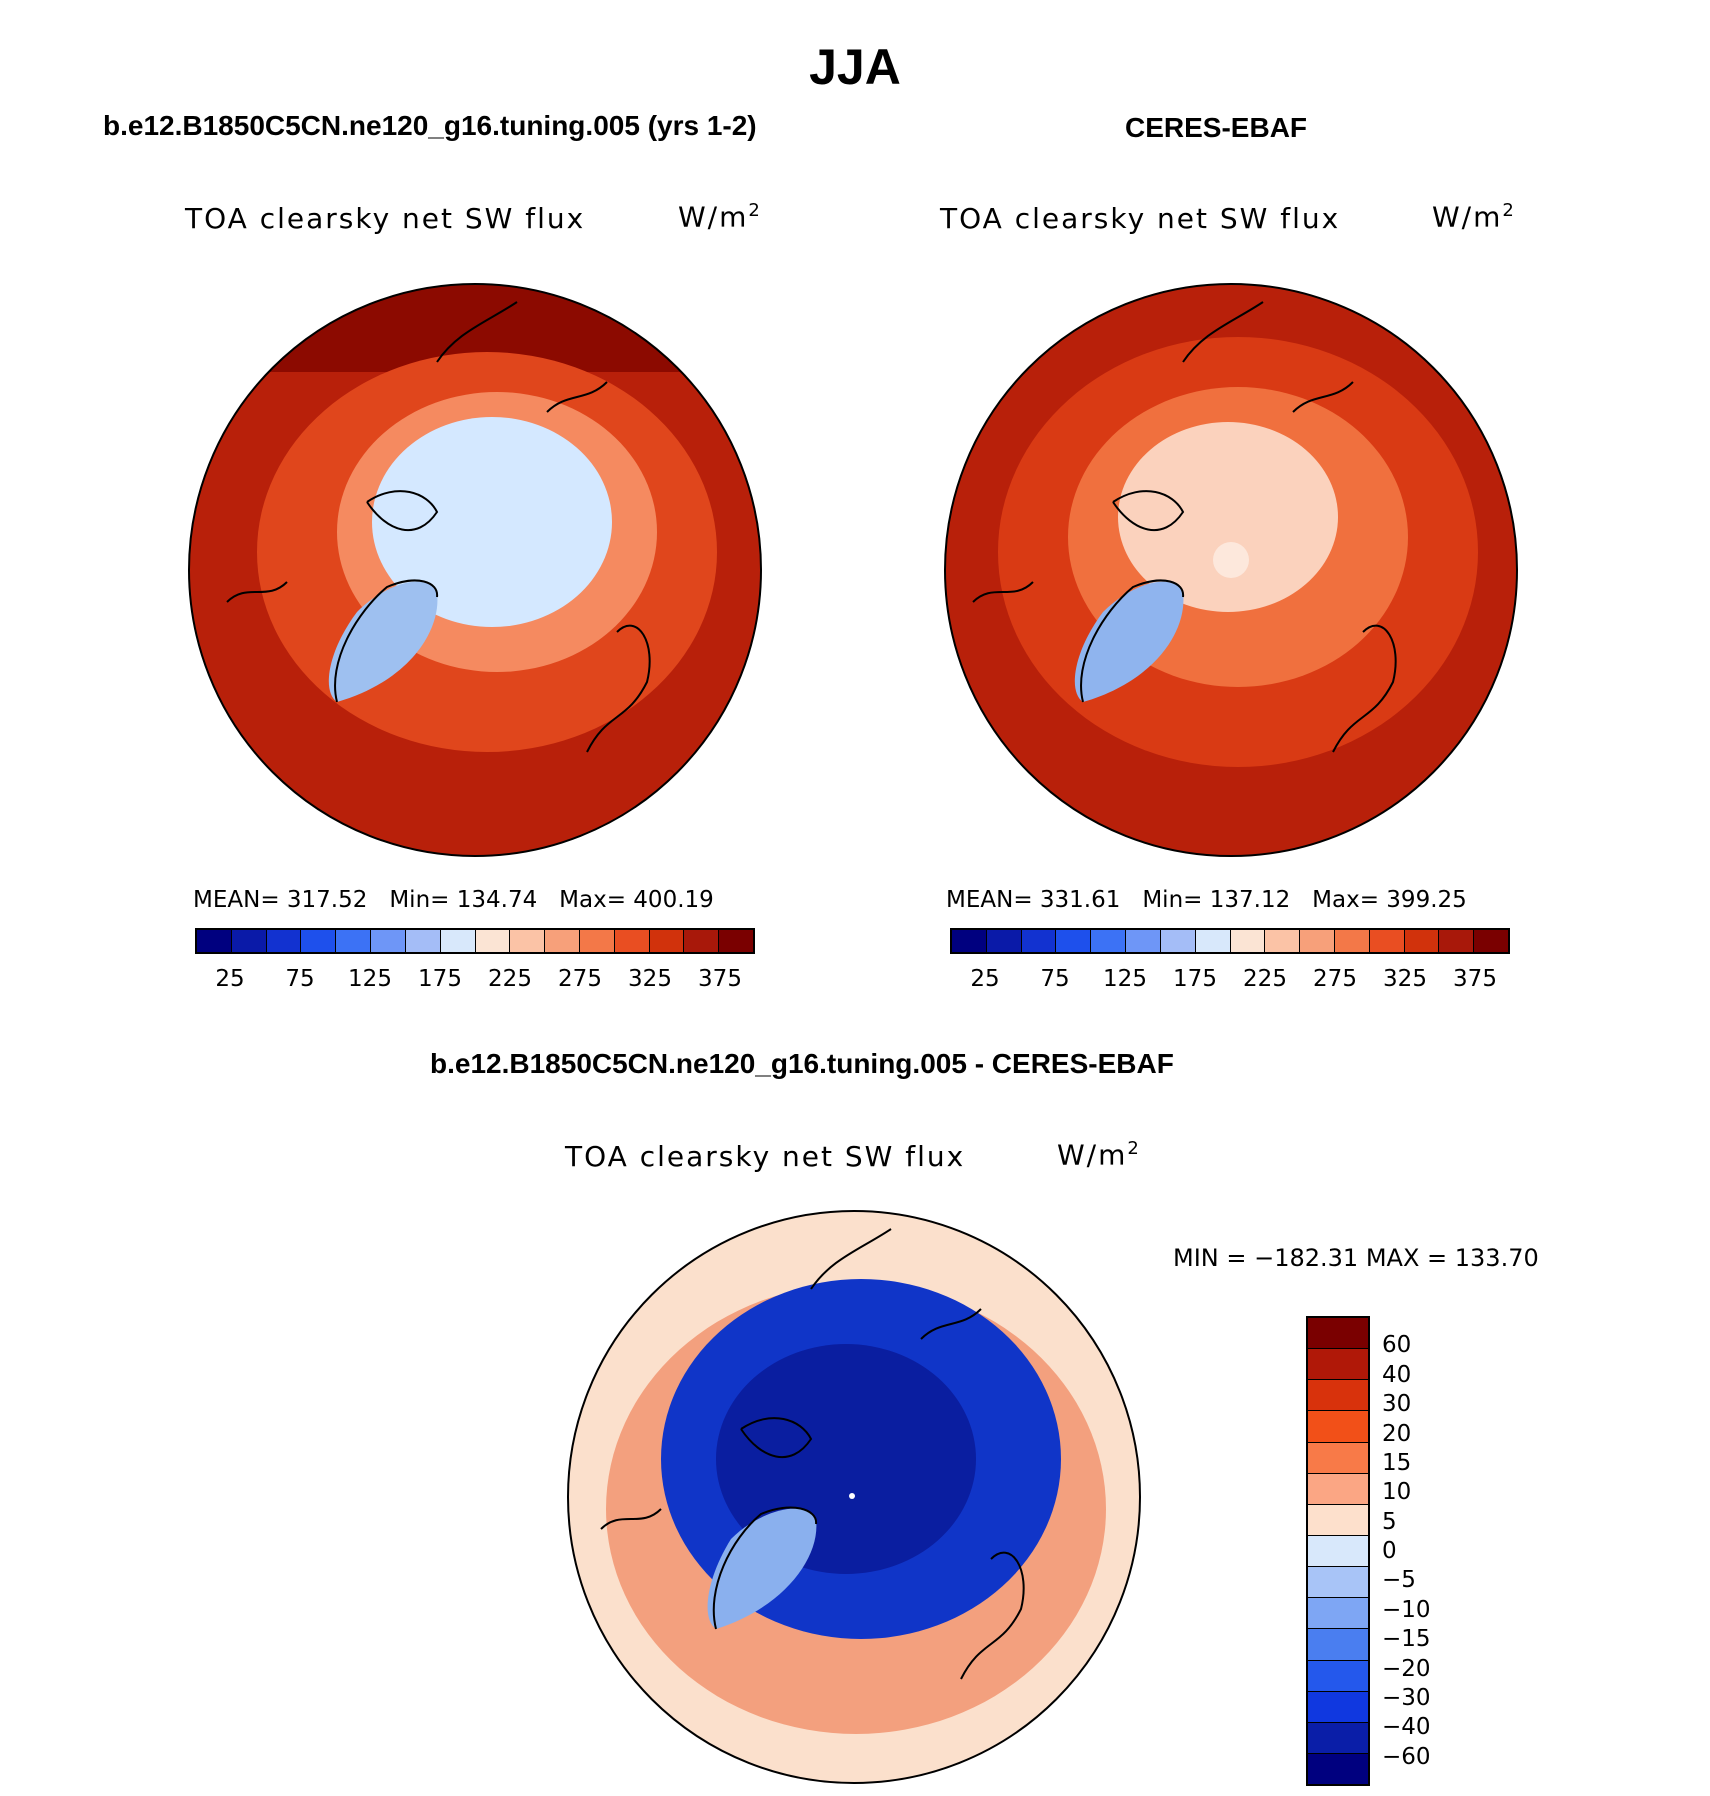 The width and height of the screenshot is (1710, 1796). What do you see at coordinates (475, 981) in the screenshot?
I see `panel1-colorbar-labels: 25 75 125 175 225 275 325 375` at bounding box center [475, 981].